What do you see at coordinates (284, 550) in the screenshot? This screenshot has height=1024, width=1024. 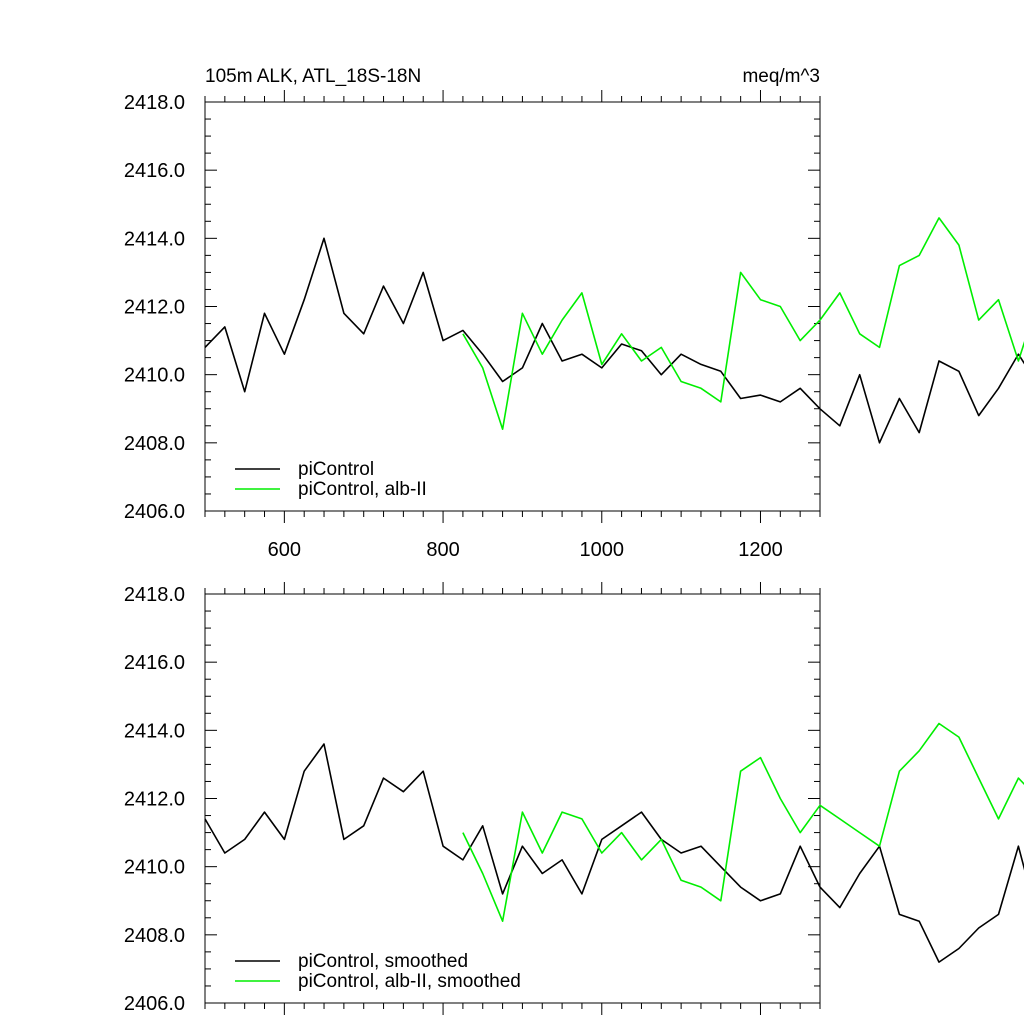 I see `x-tick-label: 600` at bounding box center [284, 550].